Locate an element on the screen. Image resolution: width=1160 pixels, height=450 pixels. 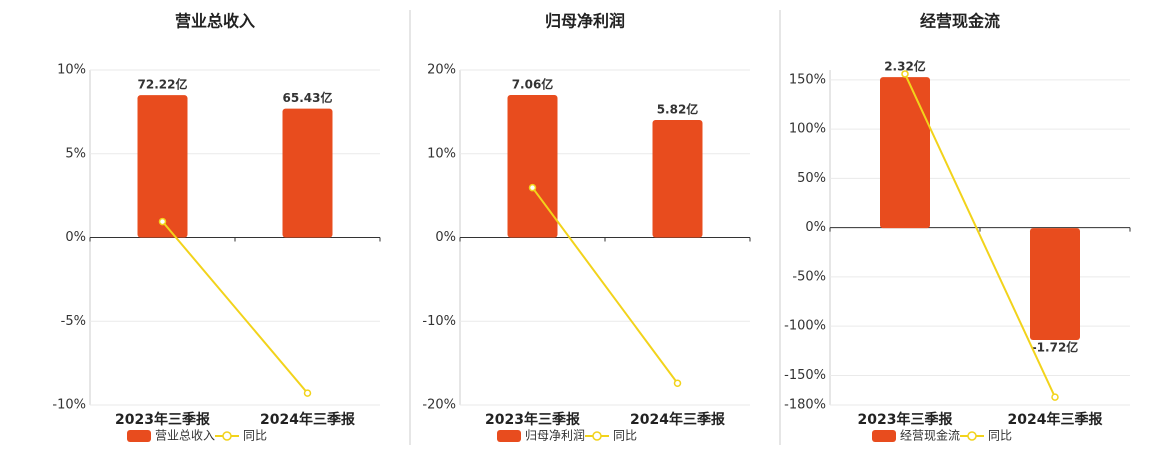
y-tick-label: 5% is located at coordinates (75, 153).